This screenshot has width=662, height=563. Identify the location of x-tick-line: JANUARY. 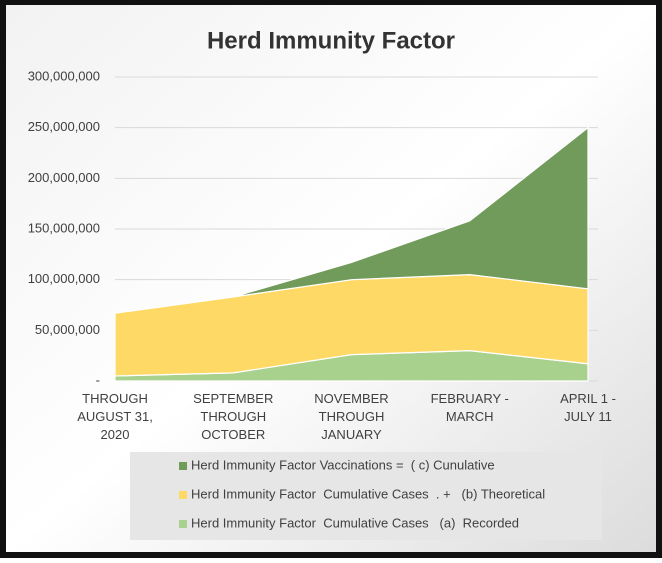
(351, 434).